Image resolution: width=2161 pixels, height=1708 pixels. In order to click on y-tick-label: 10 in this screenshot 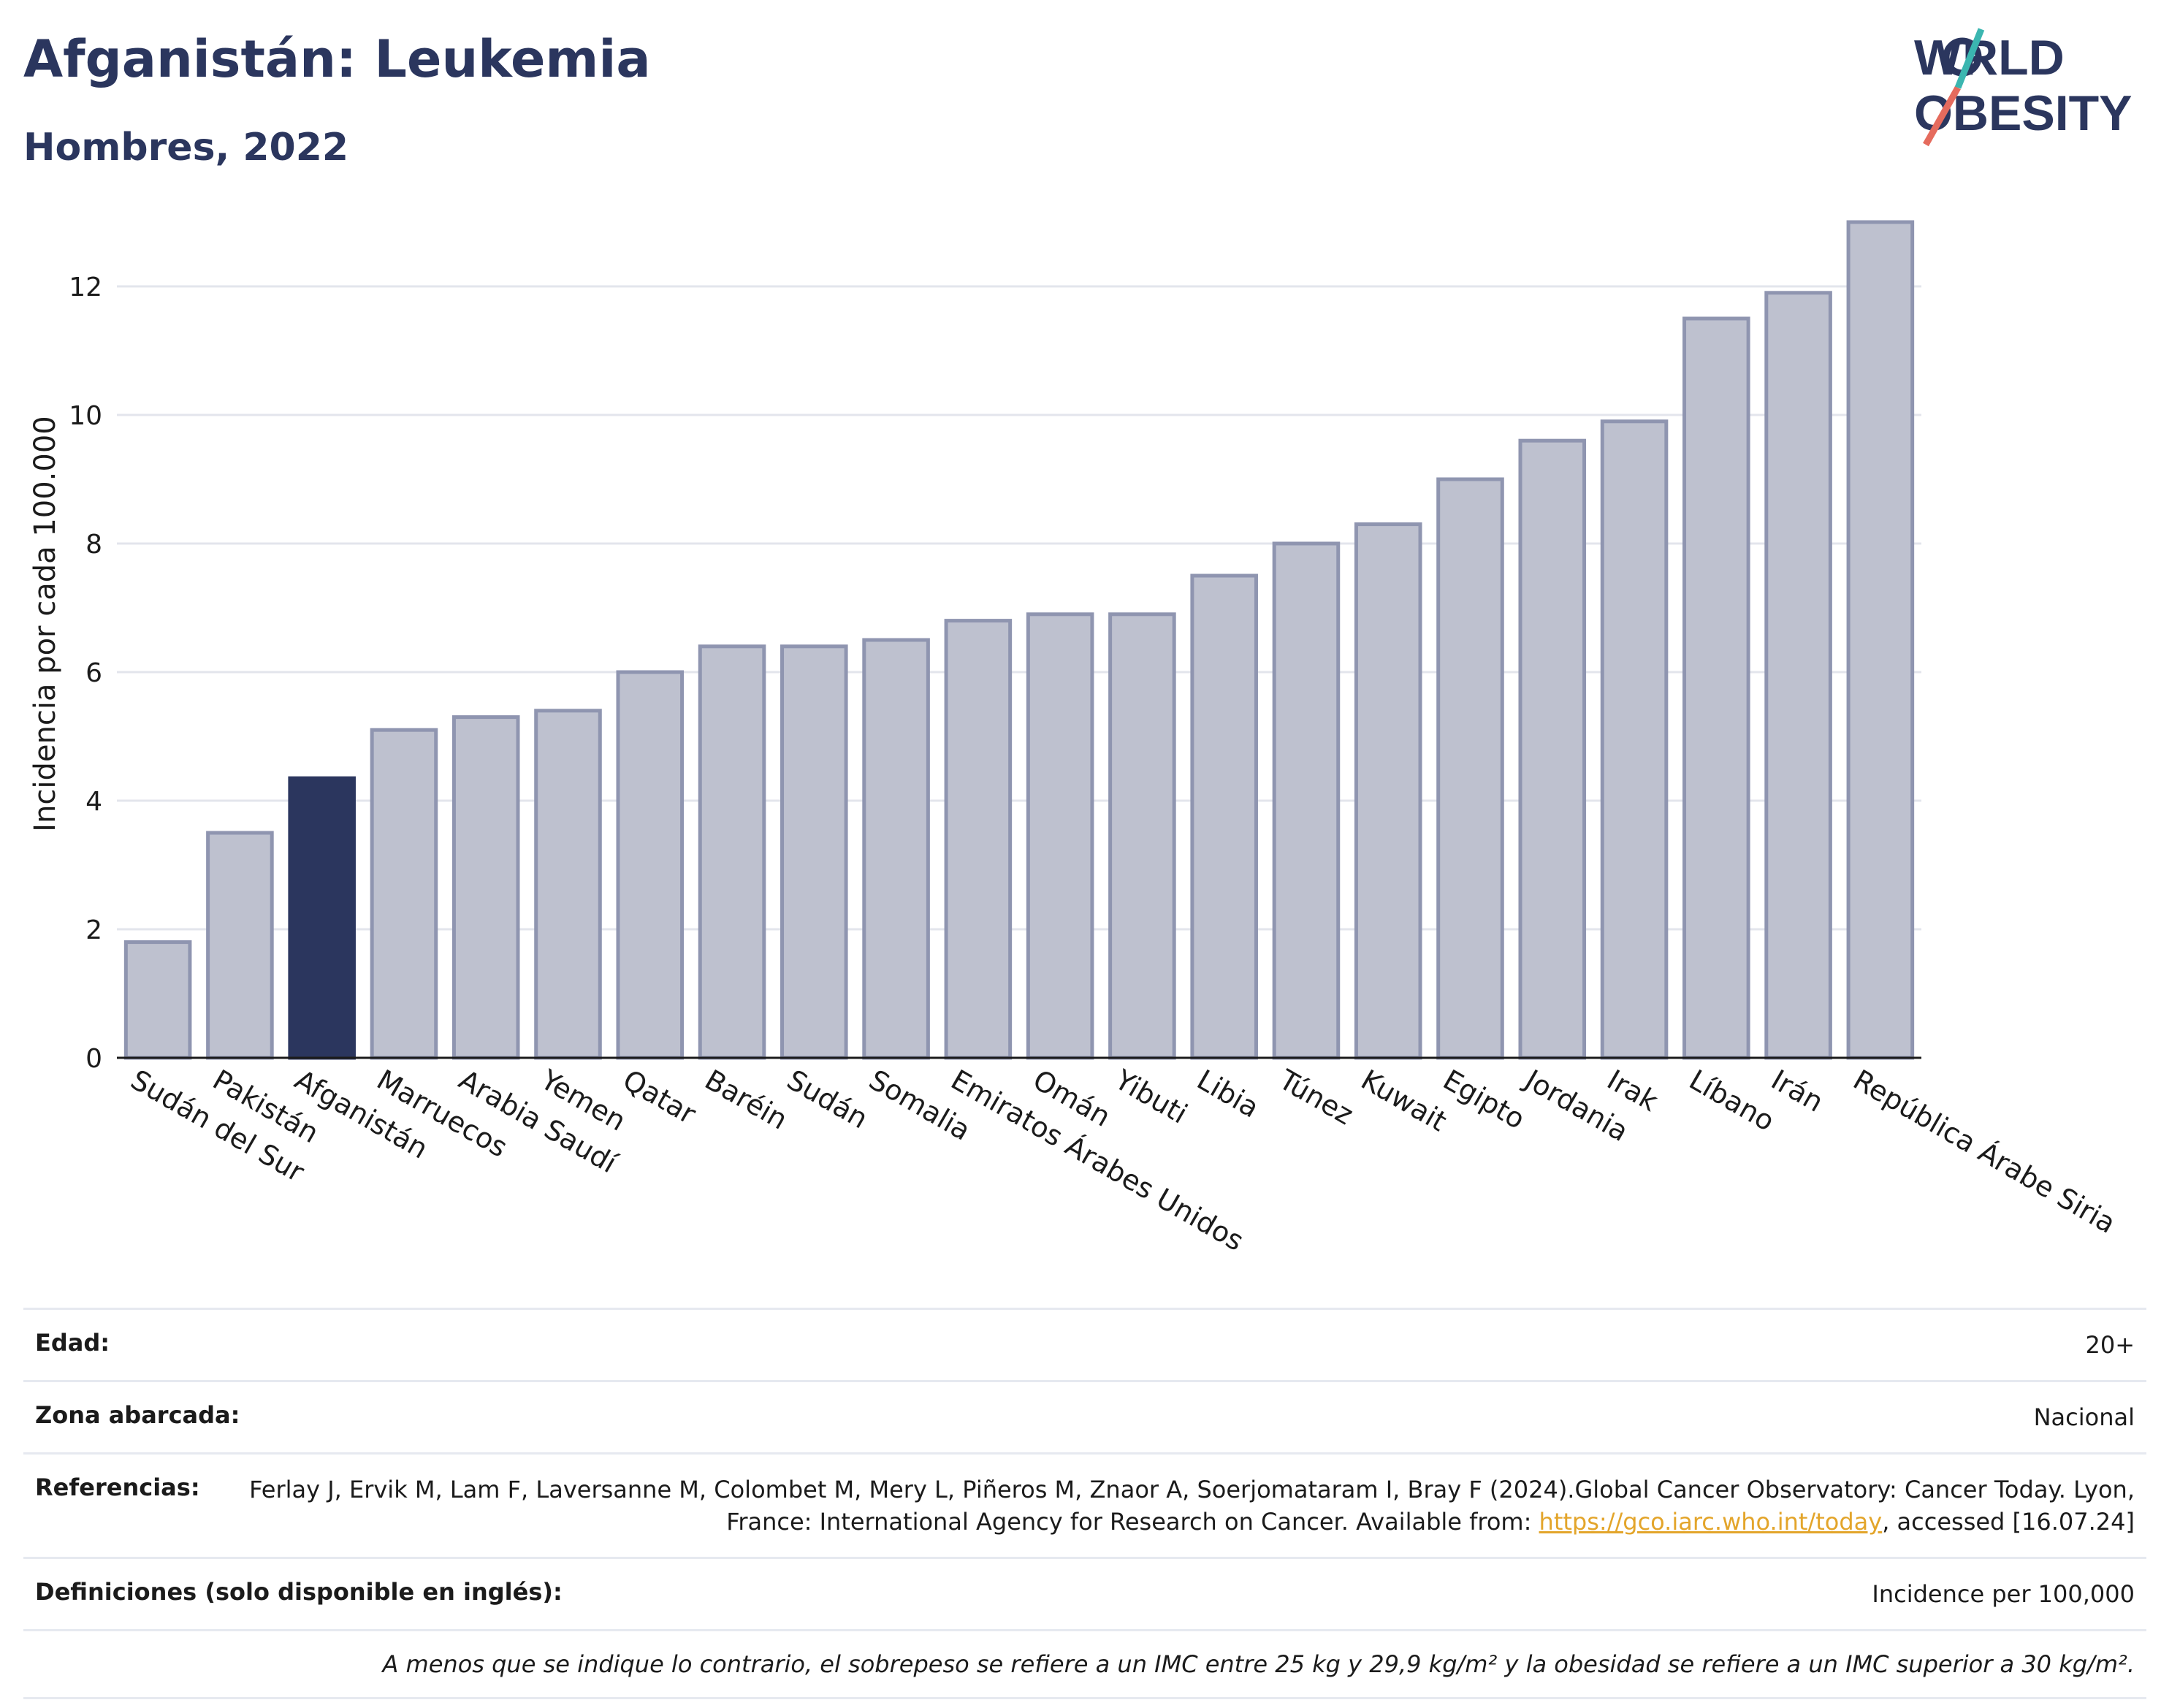, I will do `click(85, 416)`.